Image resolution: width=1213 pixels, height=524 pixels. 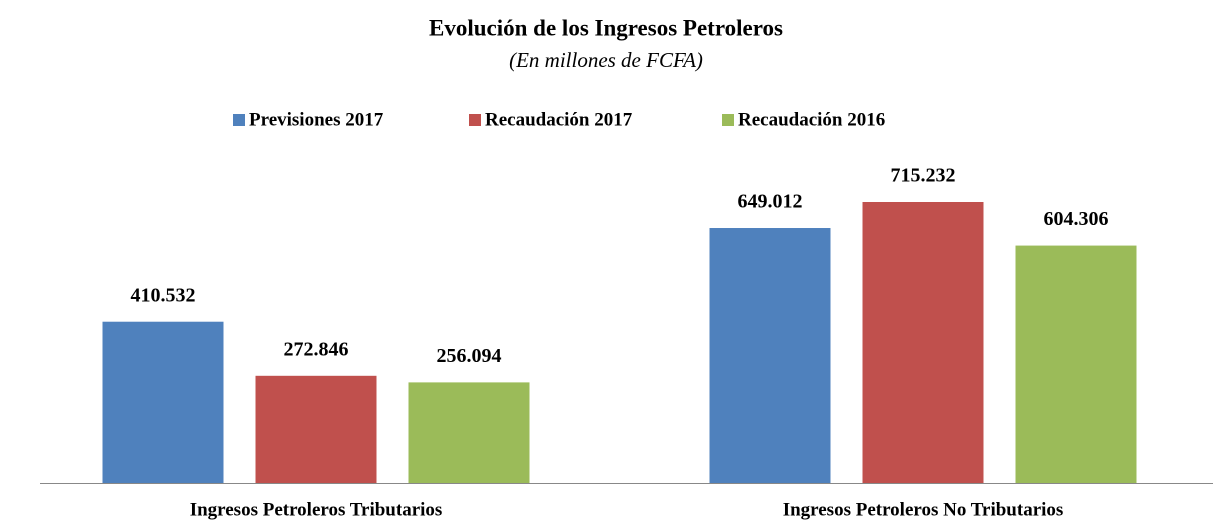 I want to click on legend-label: Recaudación 2017, so click(x=559, y=119).